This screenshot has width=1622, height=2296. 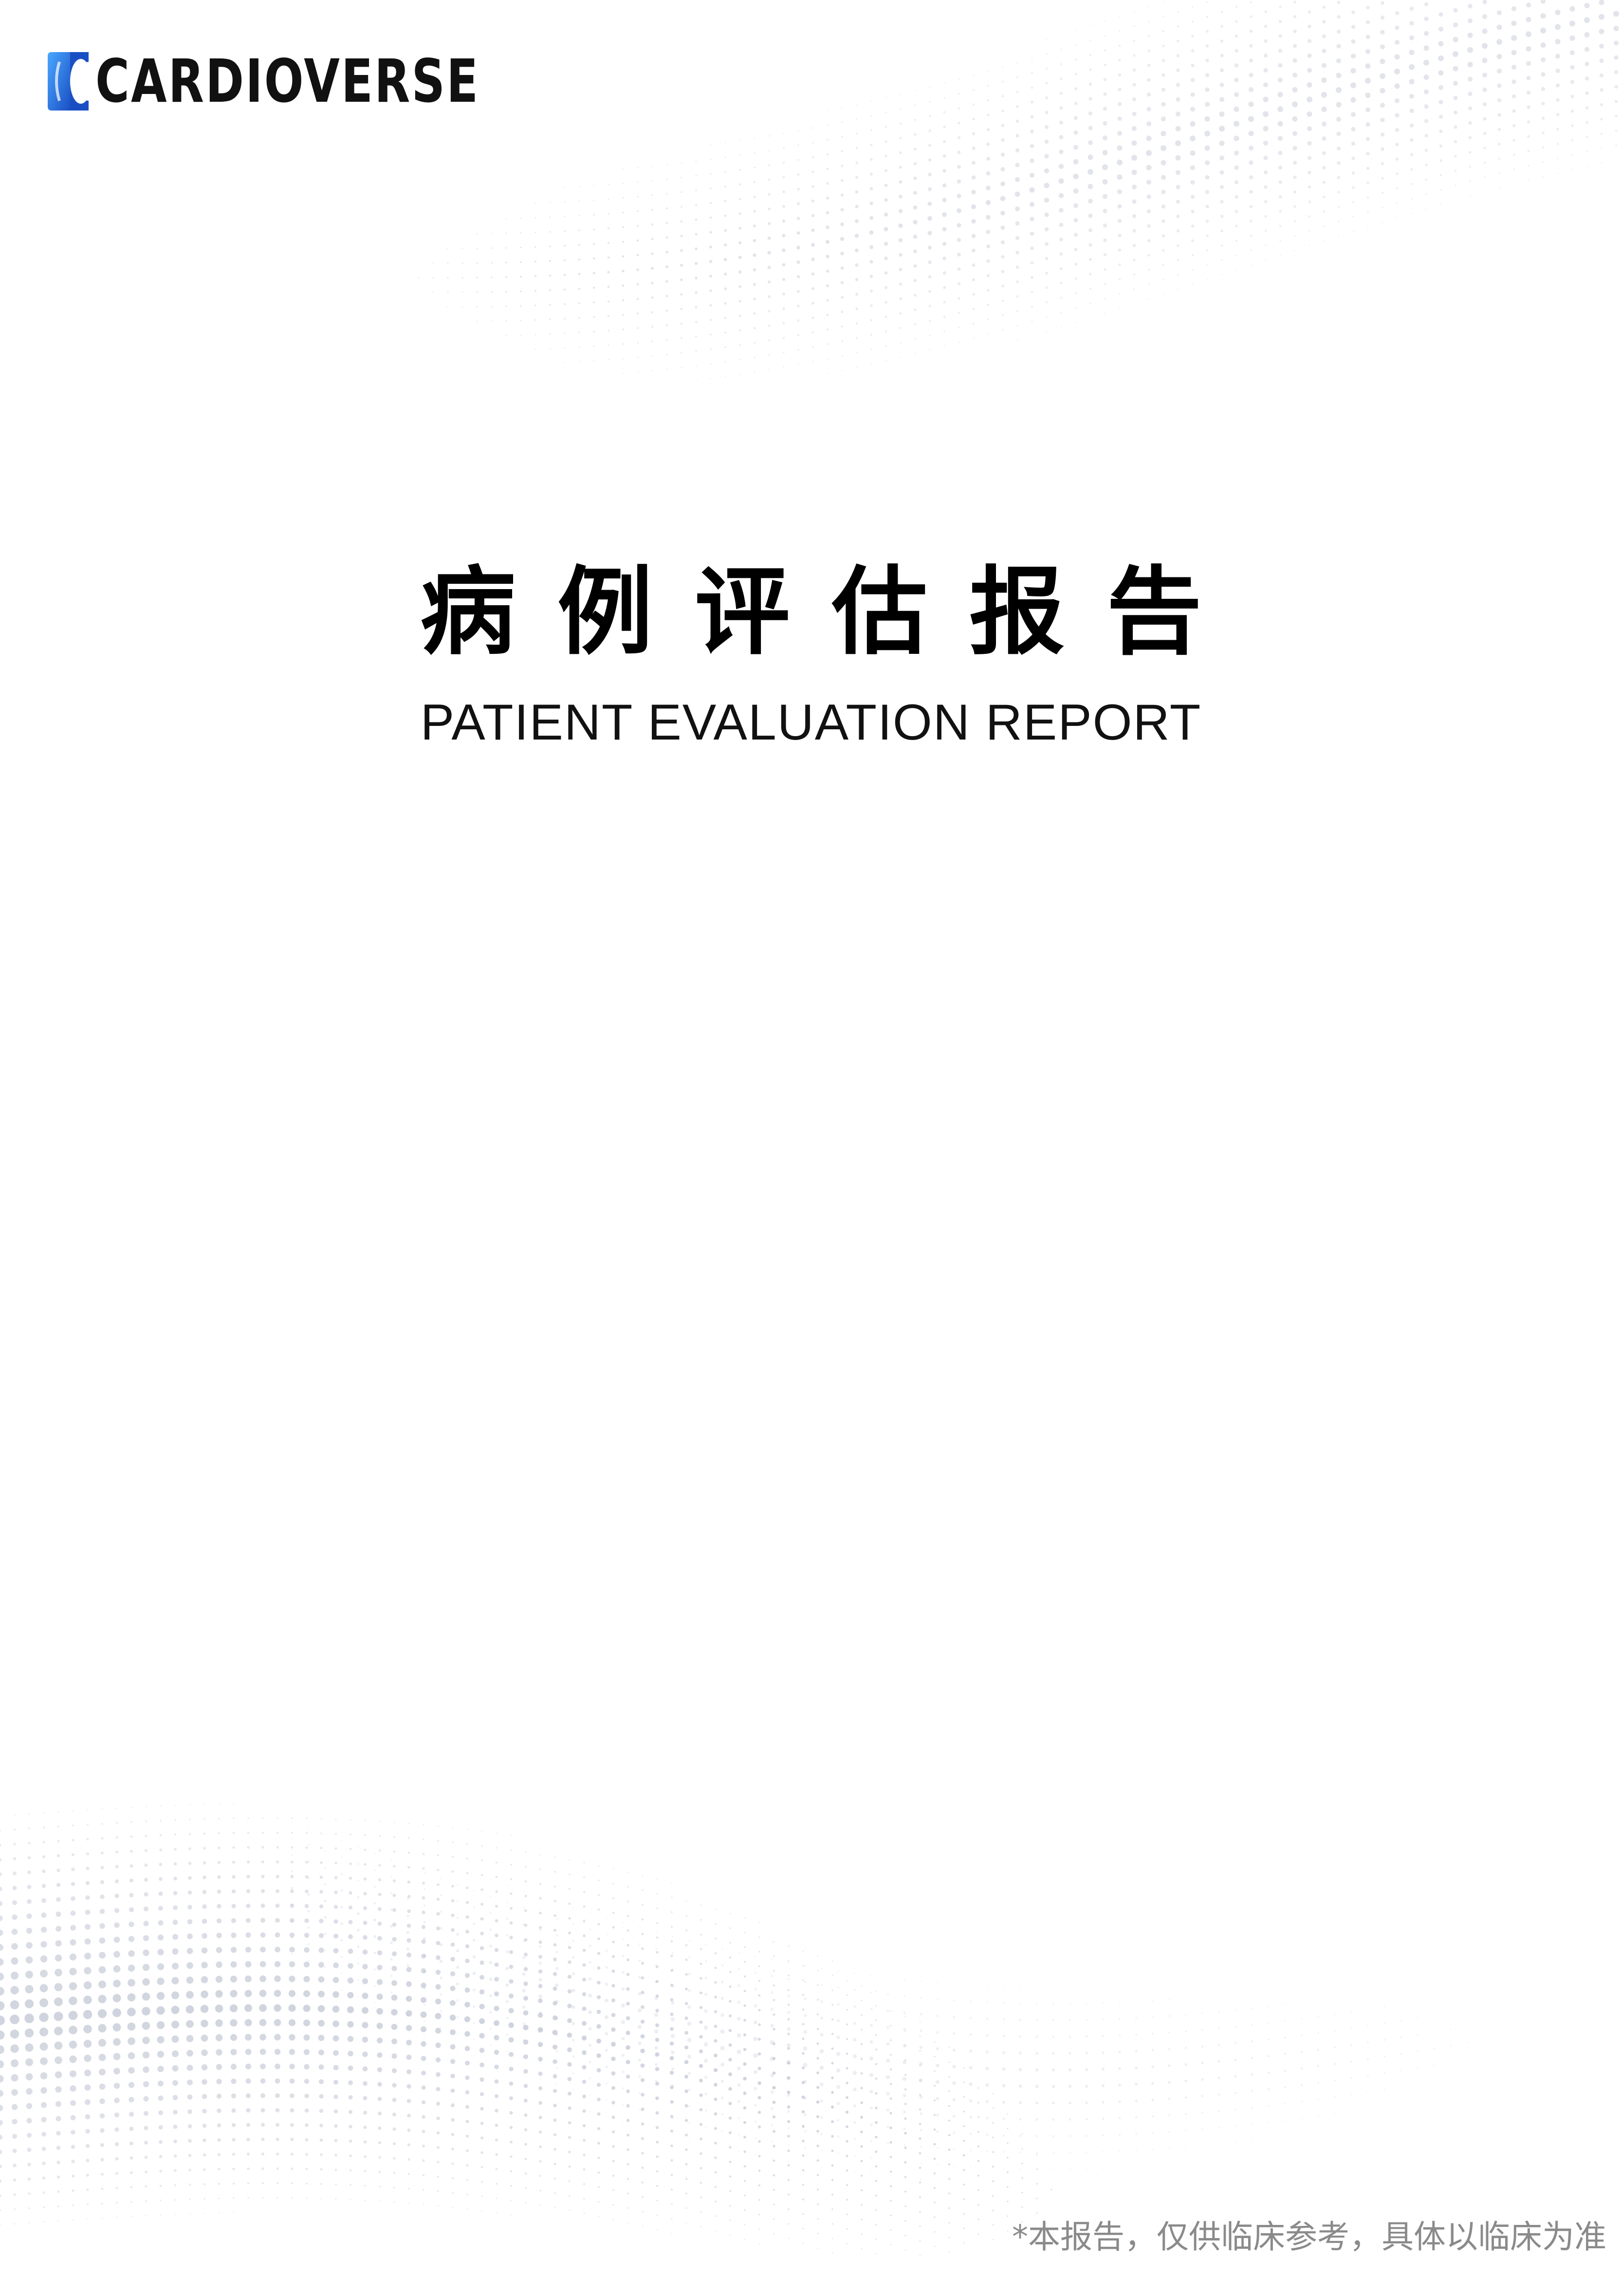 What do you see at coordinates (832, 613) in the screenshot?
I see `report-title-chinese: 病例评估报告` at bounding box center [832, 613].